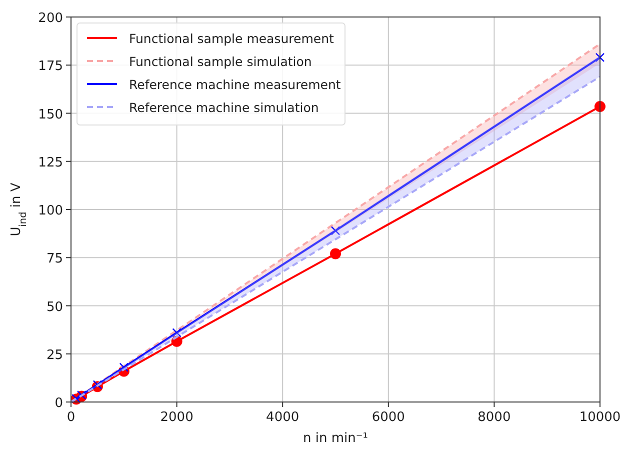 This screenshot has width=635, height=450. What do you see at coordinates (600, 417) in the screenshot?
I see `x-tick-label: 10000` at bounding box center [600, 417].